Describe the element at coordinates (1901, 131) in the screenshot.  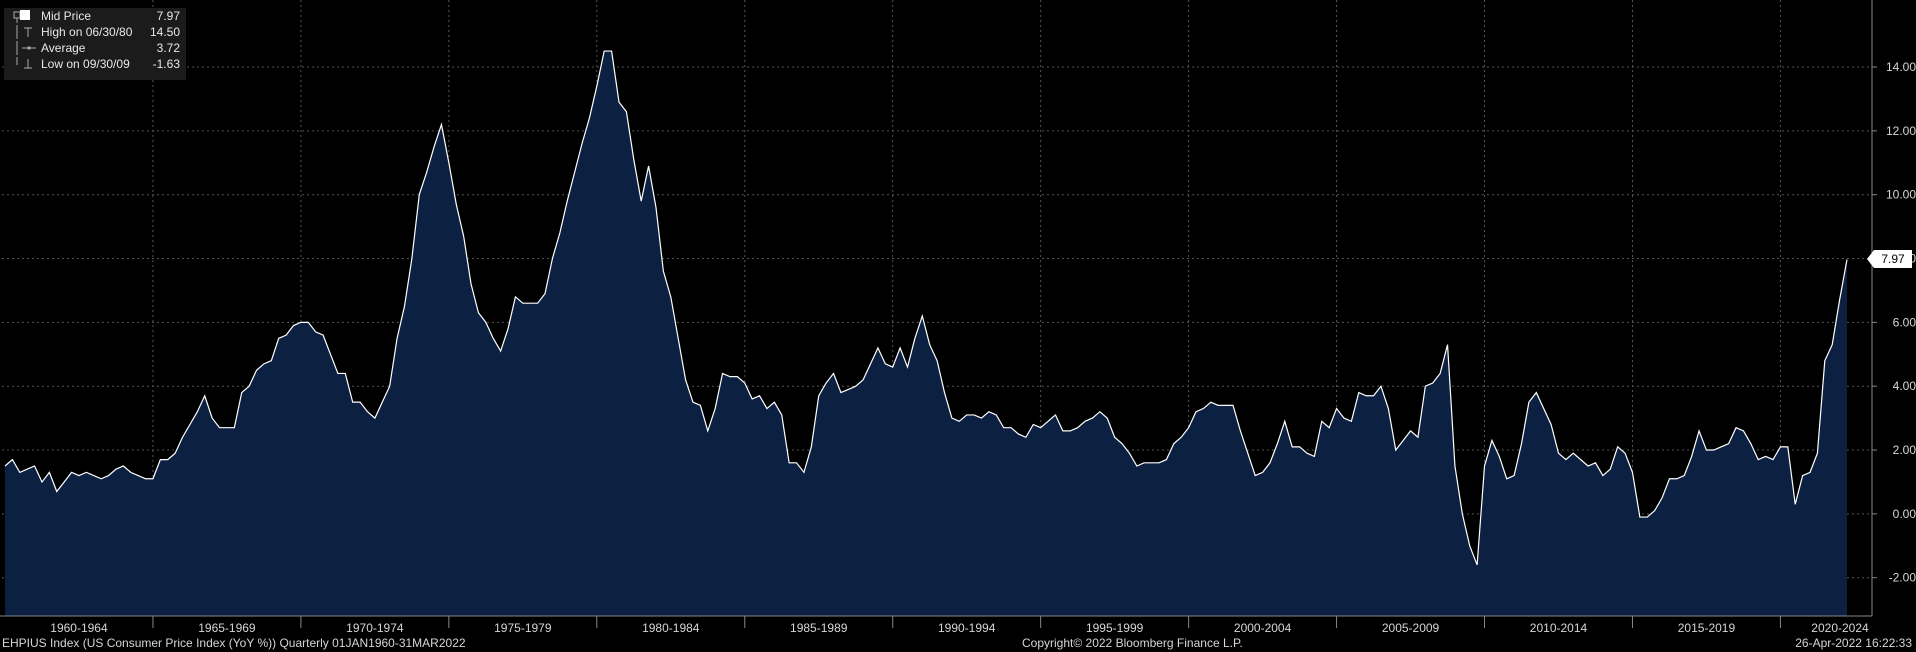
I see `y-tick-label: 12.00` at that location.